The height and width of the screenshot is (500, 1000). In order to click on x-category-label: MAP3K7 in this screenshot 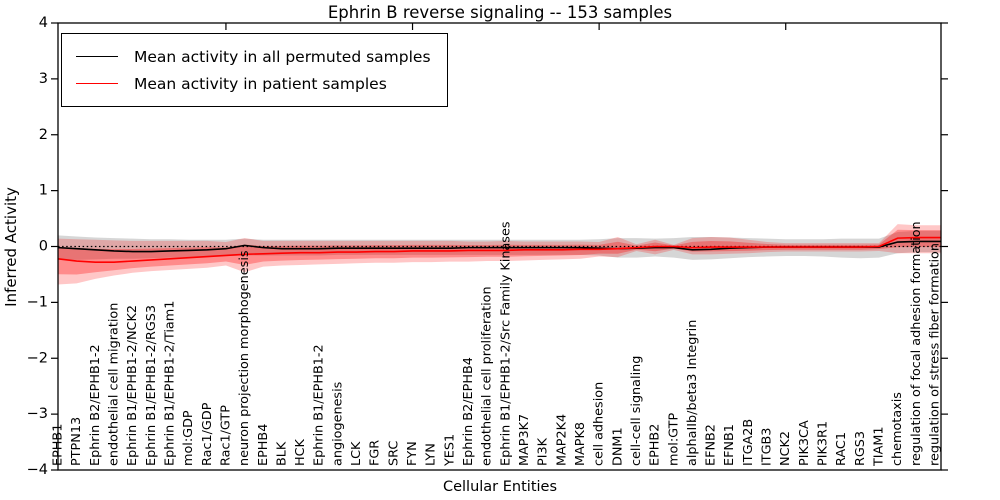, I will do `click(524, 440)`.